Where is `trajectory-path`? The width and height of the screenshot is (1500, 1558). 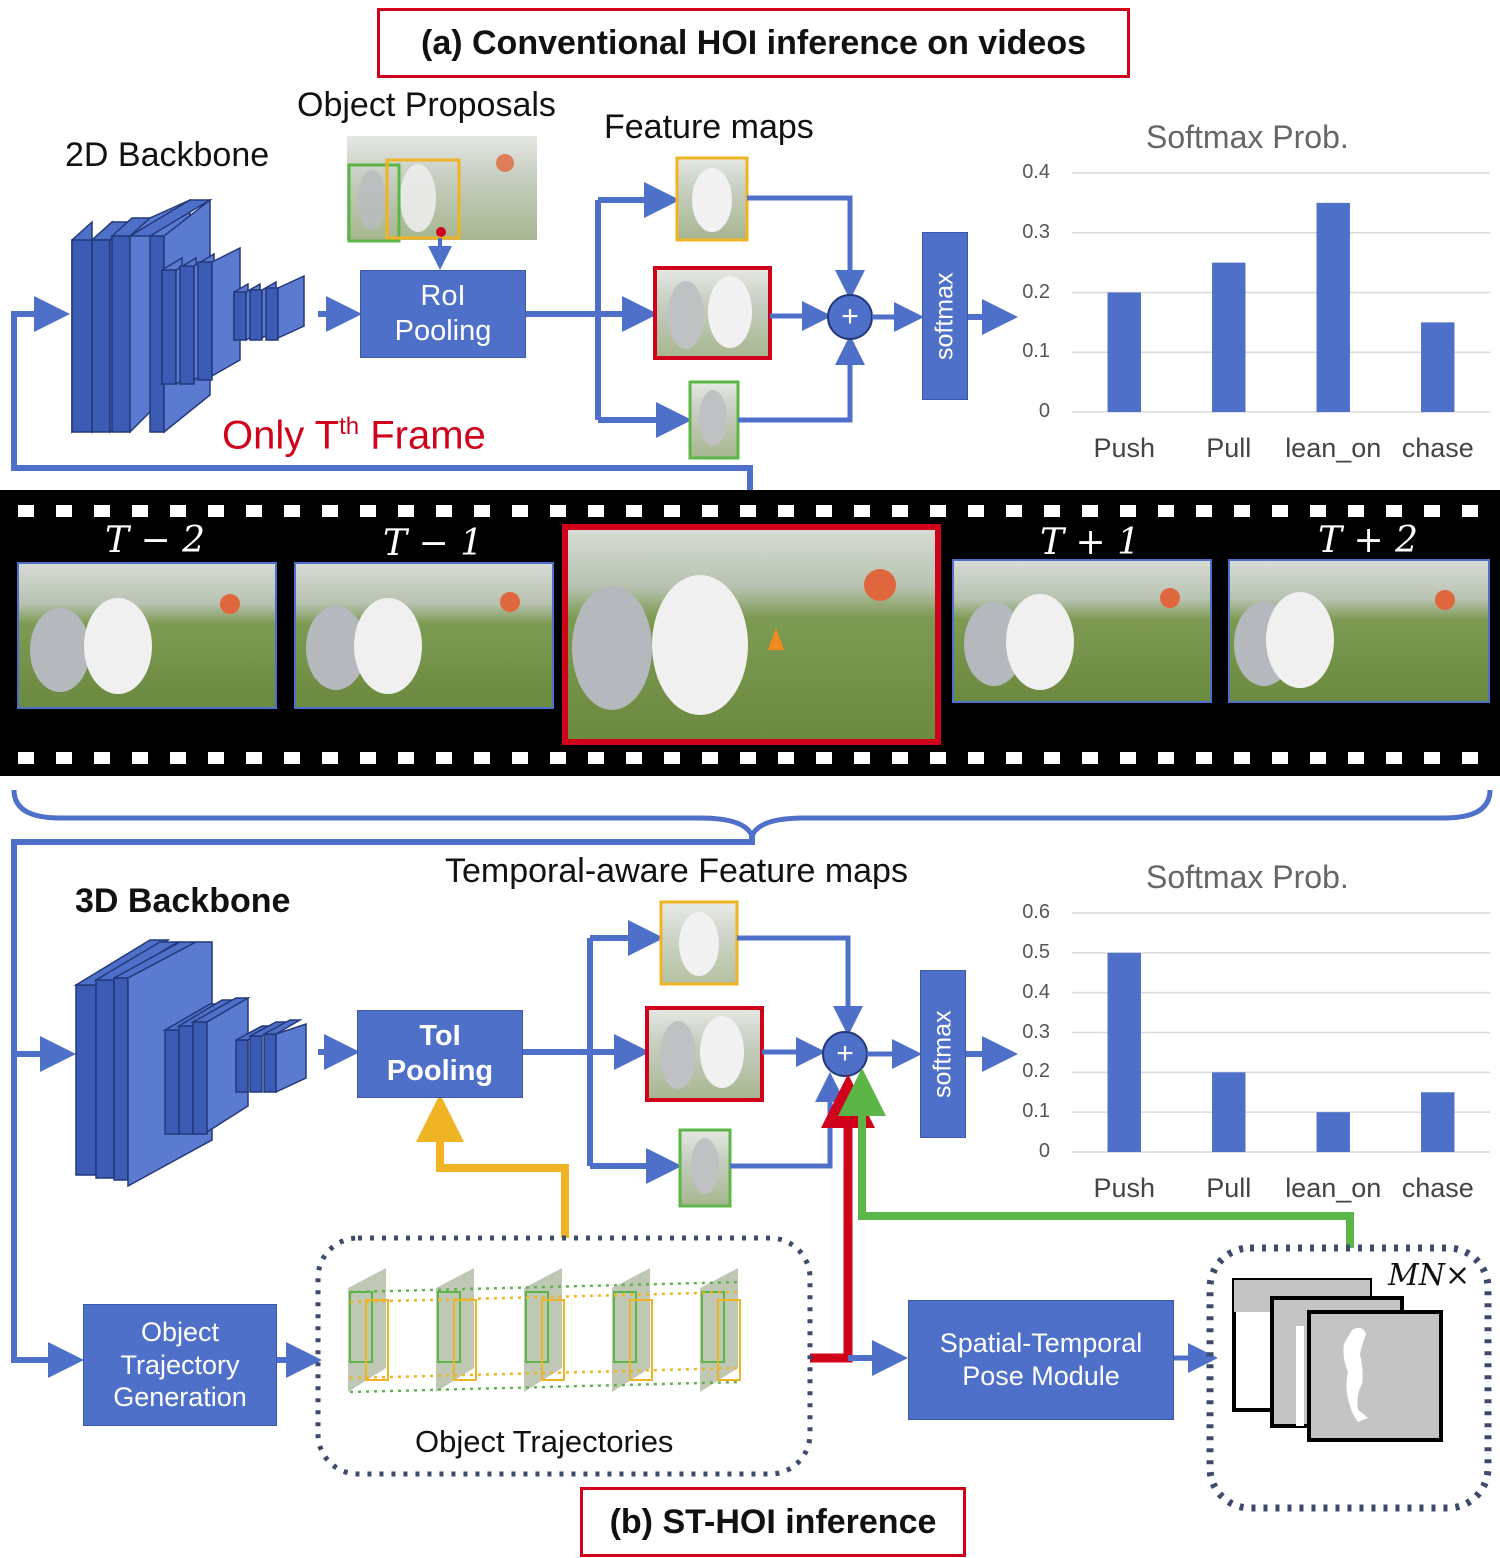 trajectory-path is located at coordinates (545, 1373).